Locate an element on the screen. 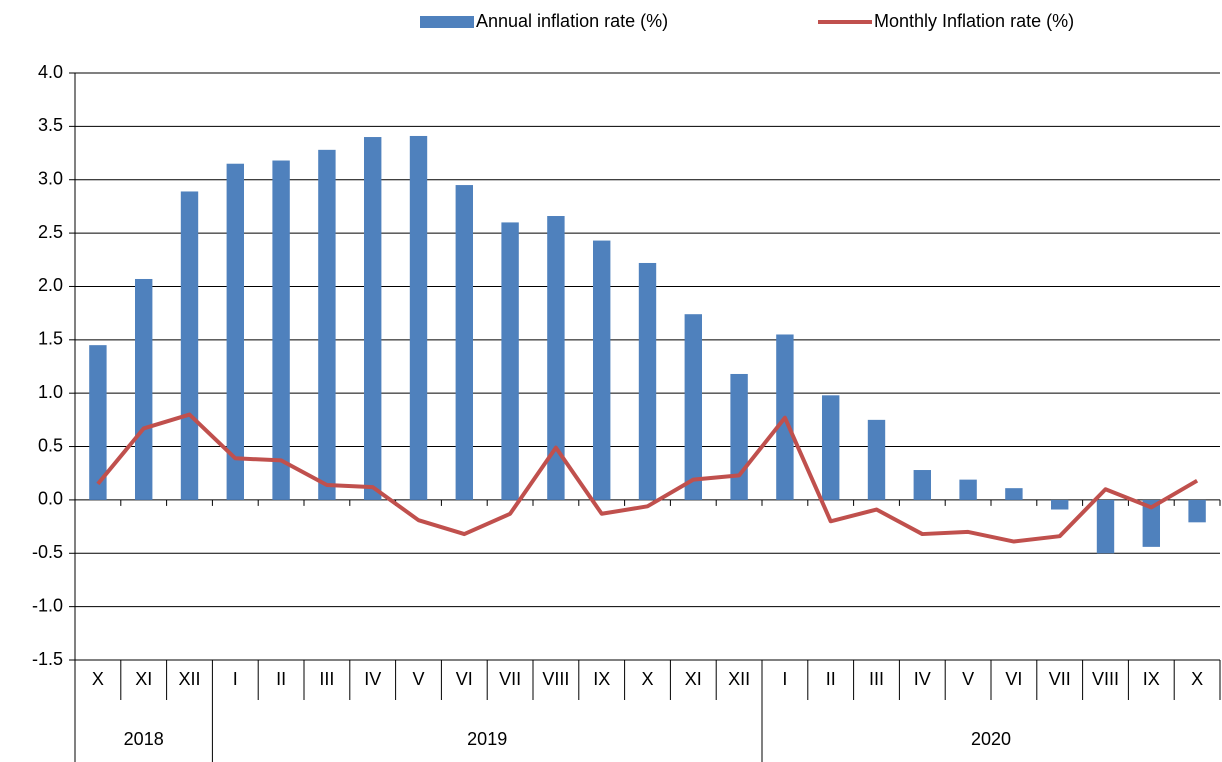 This screenshot has height=762, width=1222. y-tick-label: 0.5 is located at coordinates (50, 445).